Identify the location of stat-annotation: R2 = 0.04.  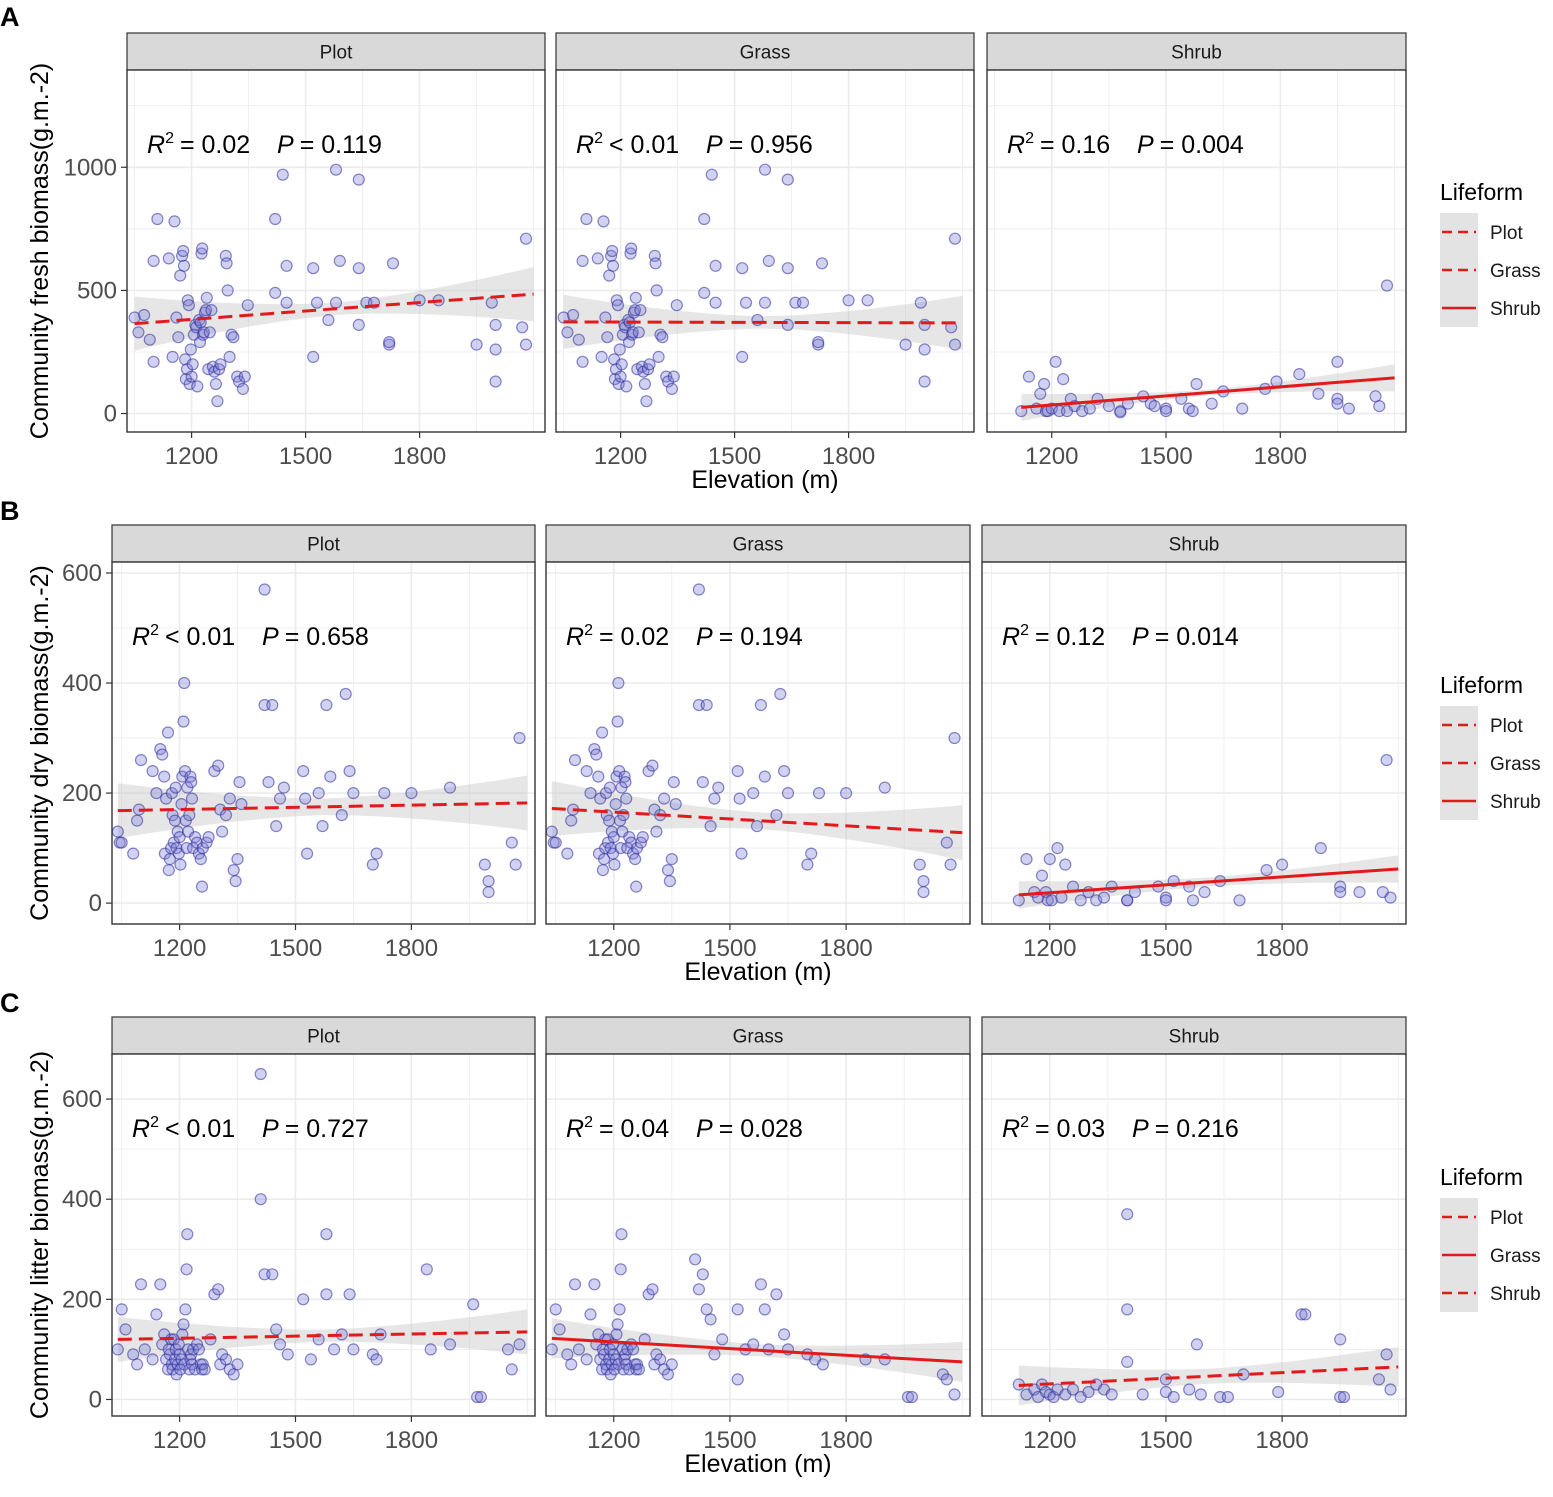
(617, 1128).